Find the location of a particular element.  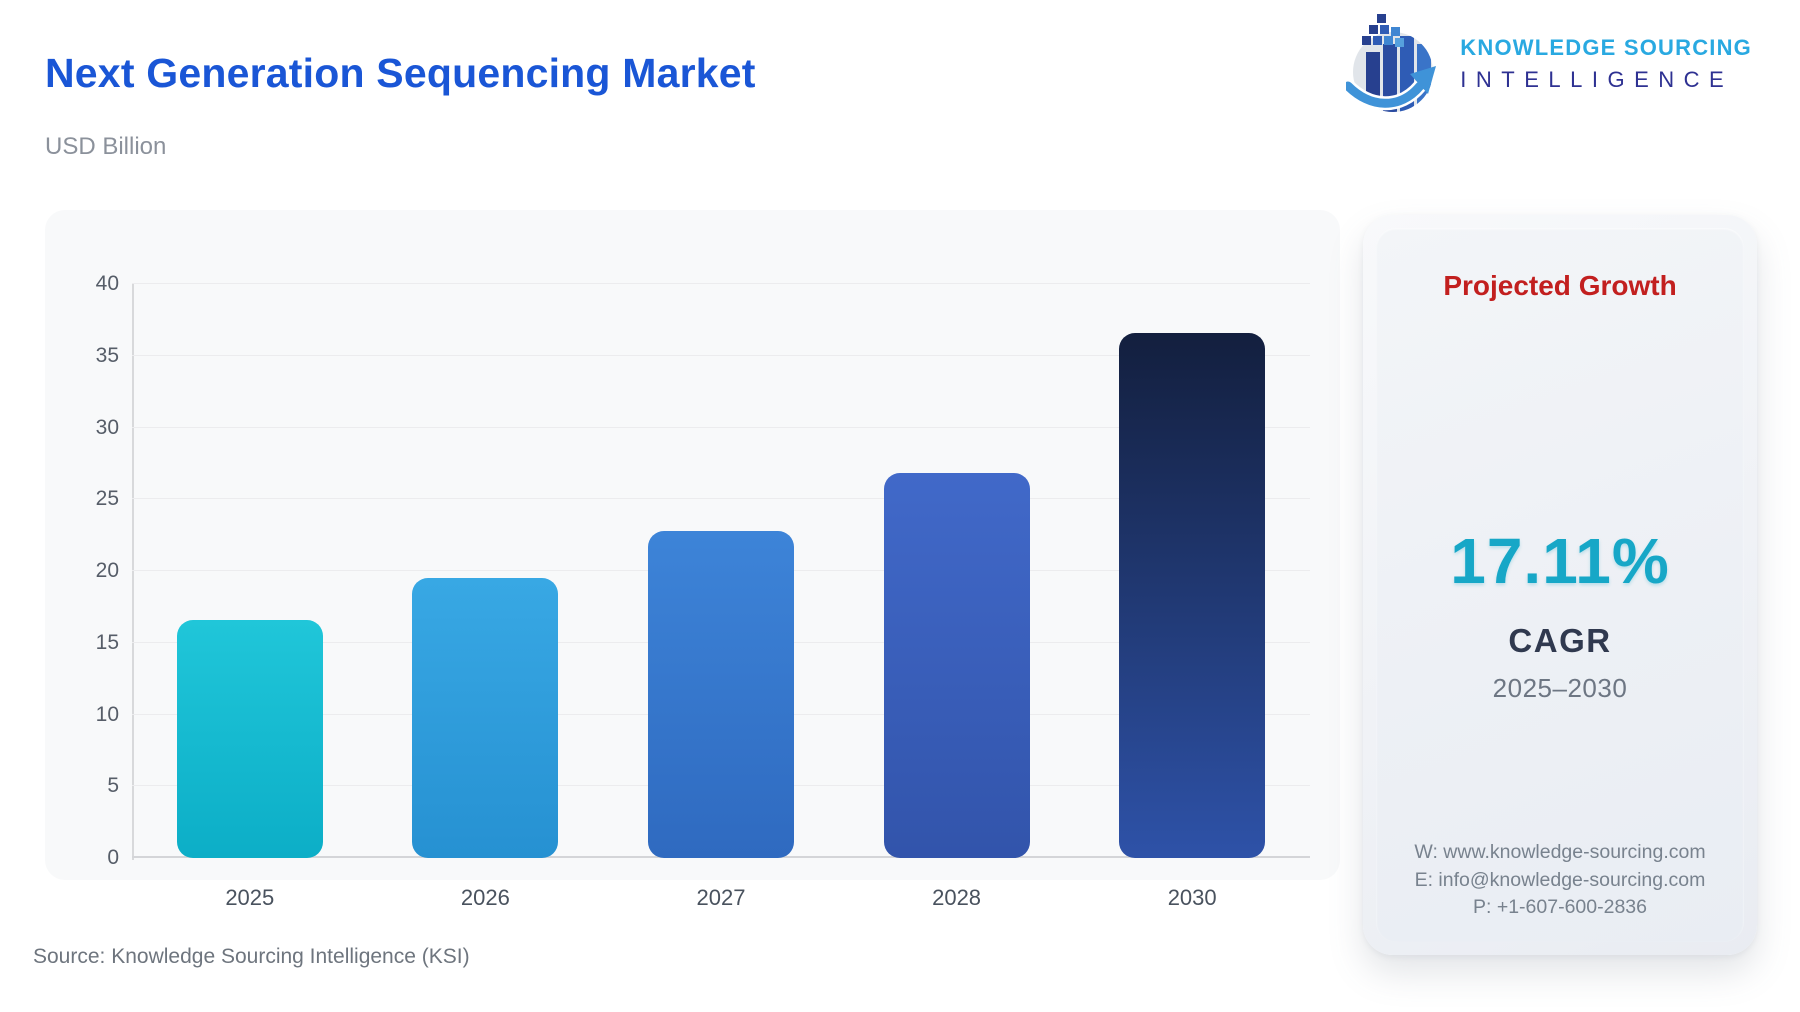

brand-logo-text: KNOWLEDGE SOURCING INTELLIGENCE is located at coordinates (1606, 64).